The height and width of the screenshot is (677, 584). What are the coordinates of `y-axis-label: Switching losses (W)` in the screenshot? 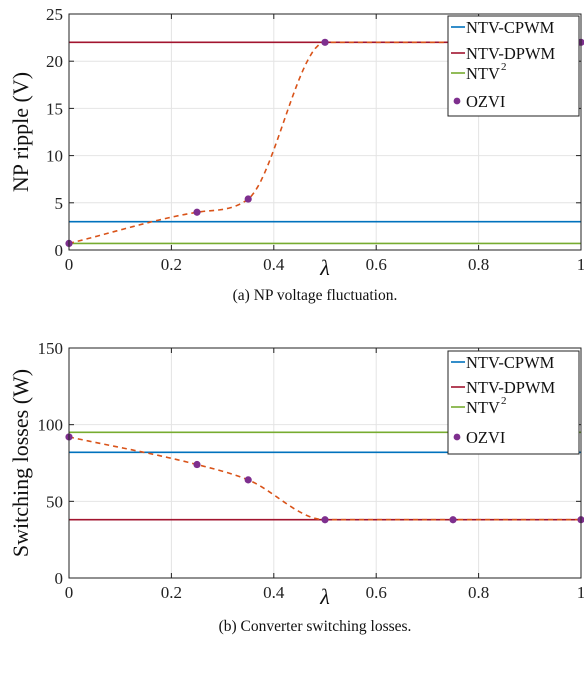 It's located at (20, 463).